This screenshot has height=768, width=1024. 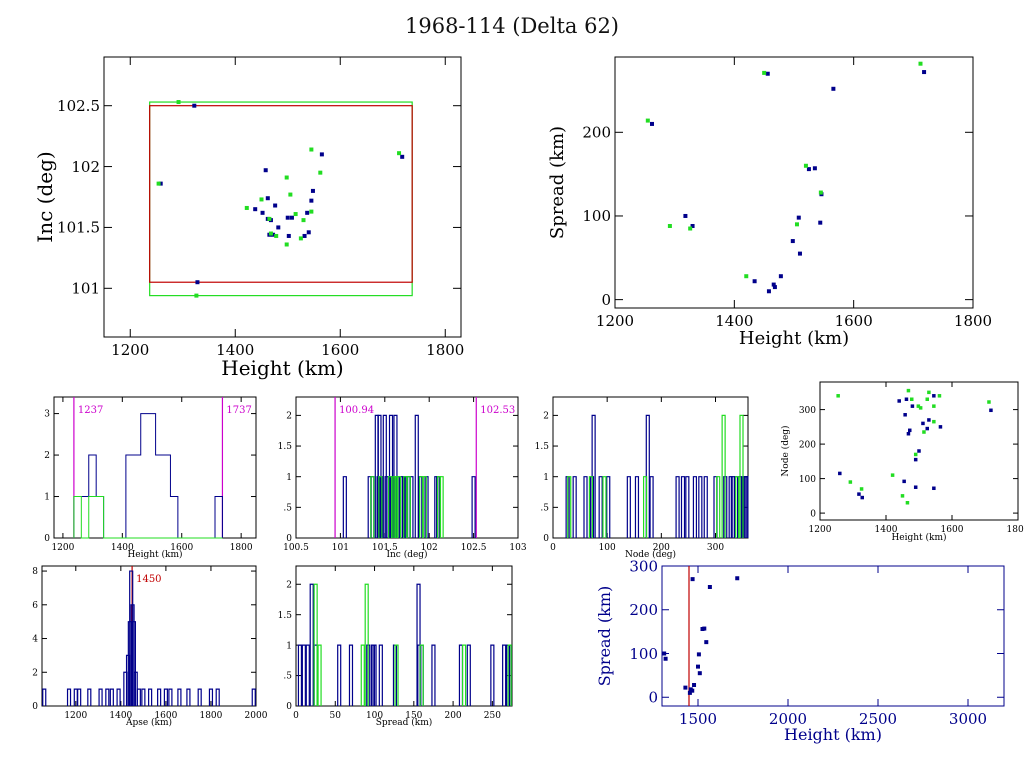 What do you see at coordinates (429, 548) in the screenshot?
I see `x-tick-label: 102` at bounding box center [429, 548].